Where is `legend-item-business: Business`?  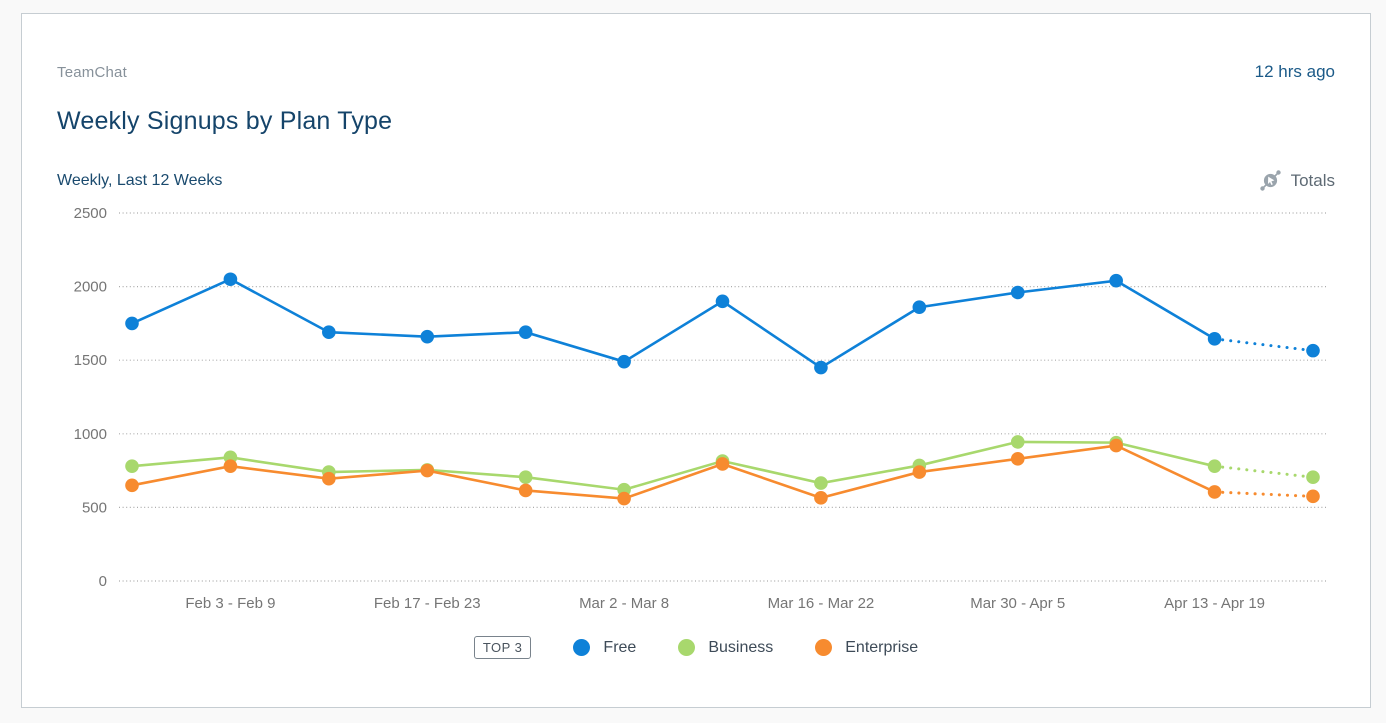 legend-item-business: Business is located at coordinates (725, 648).